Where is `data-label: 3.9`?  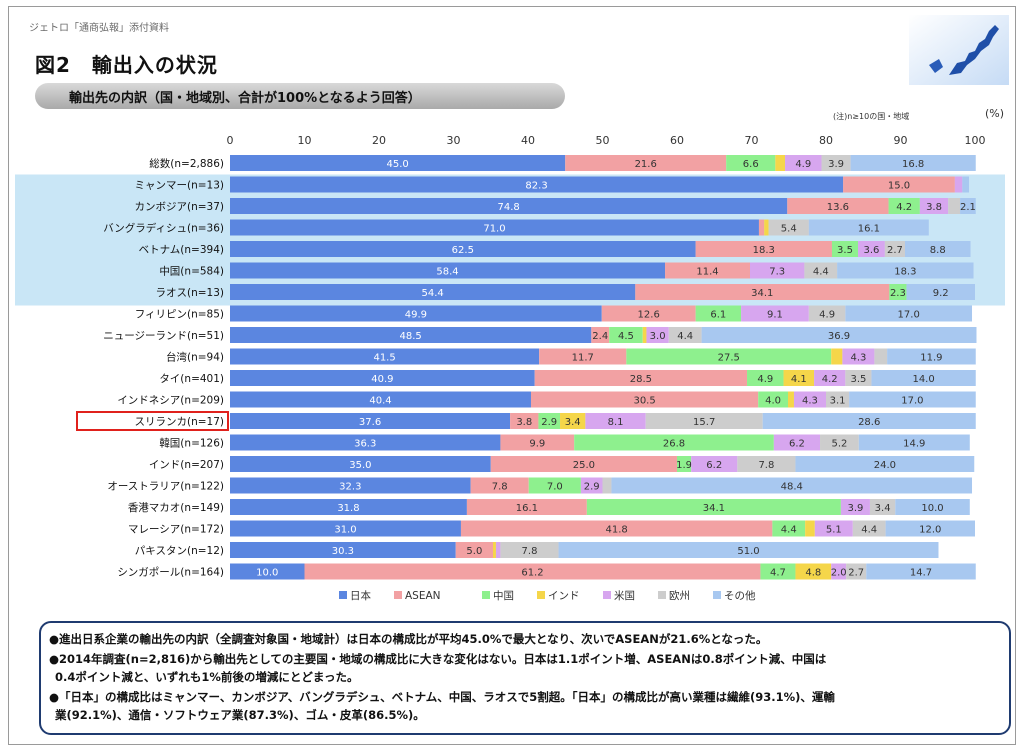
data-label: 3.9 is located at coordinates (855, 508).